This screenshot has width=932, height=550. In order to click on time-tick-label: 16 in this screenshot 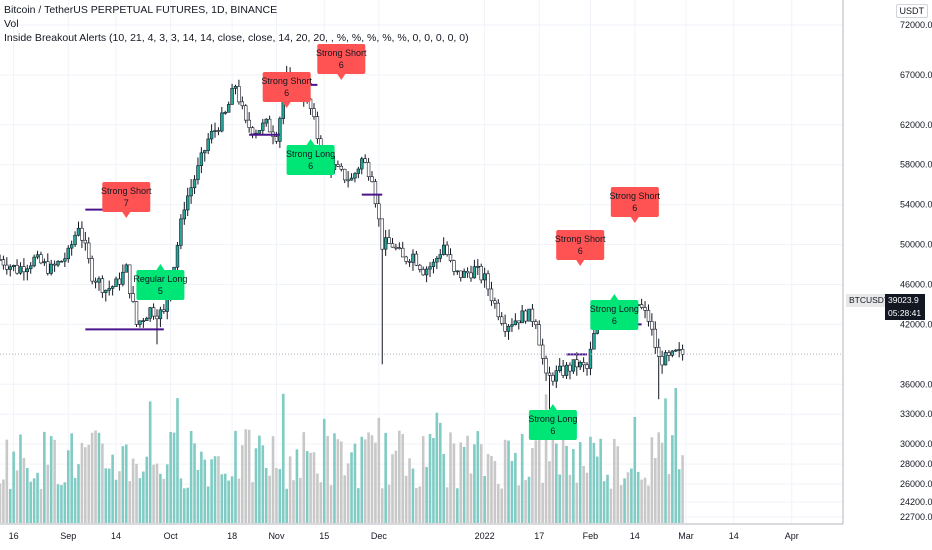, I will do `click(14, 536)`.